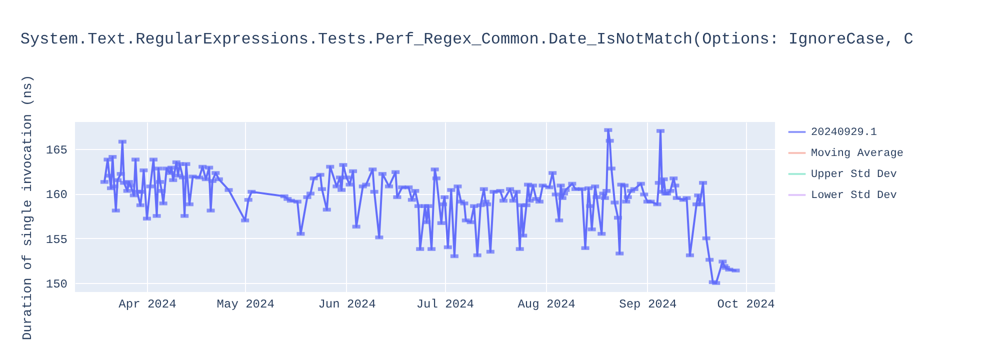 This screenshot has width=1000, height=350. What do you see at coordinates (854, 175) in the screenshot?
I see `legend-label: Upper Std Dev` at bounding box center [854, 175].